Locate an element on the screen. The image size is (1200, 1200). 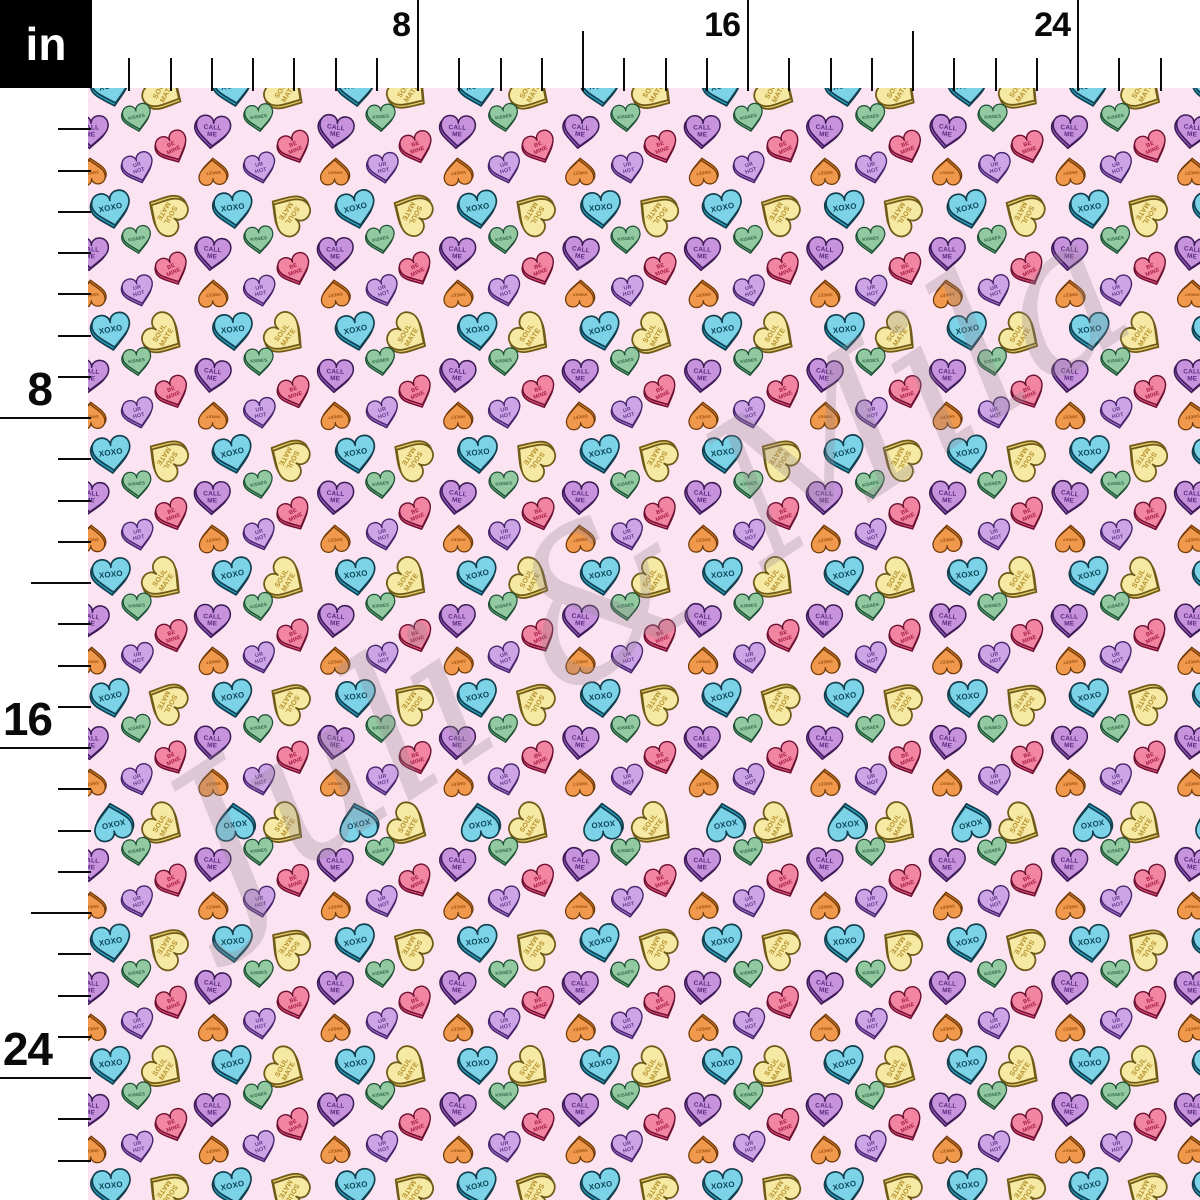
svg-text: HOT is located at coordinates (751, 905).